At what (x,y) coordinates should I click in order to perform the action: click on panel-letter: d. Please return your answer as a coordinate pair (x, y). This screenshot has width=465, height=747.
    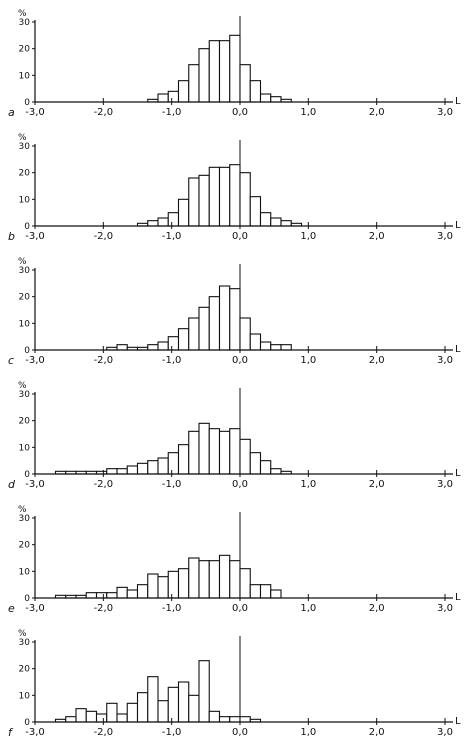
    Looking at the image, I should click on (12, 484).